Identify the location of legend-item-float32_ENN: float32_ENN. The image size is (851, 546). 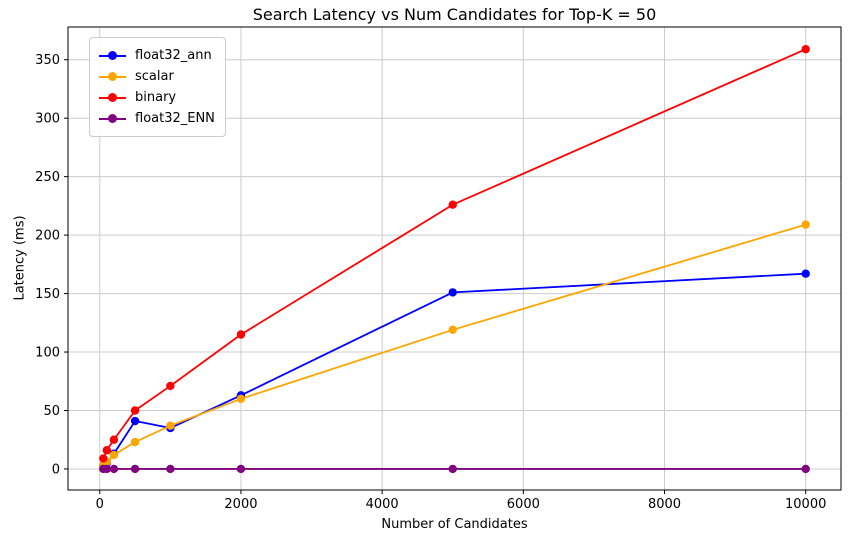
(157, 118).